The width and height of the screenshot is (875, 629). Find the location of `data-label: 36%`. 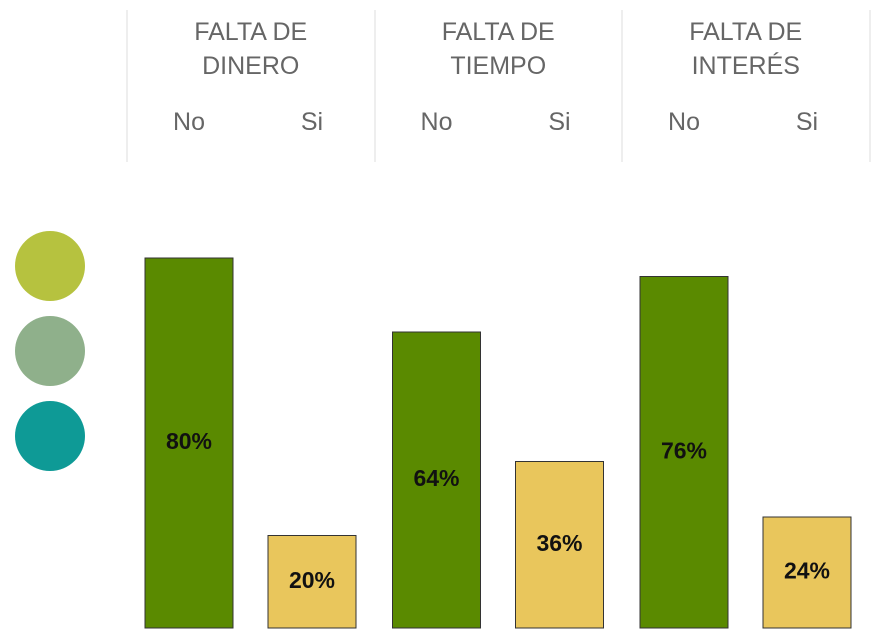

data-label: 36% is located at coordinates (559, 543).